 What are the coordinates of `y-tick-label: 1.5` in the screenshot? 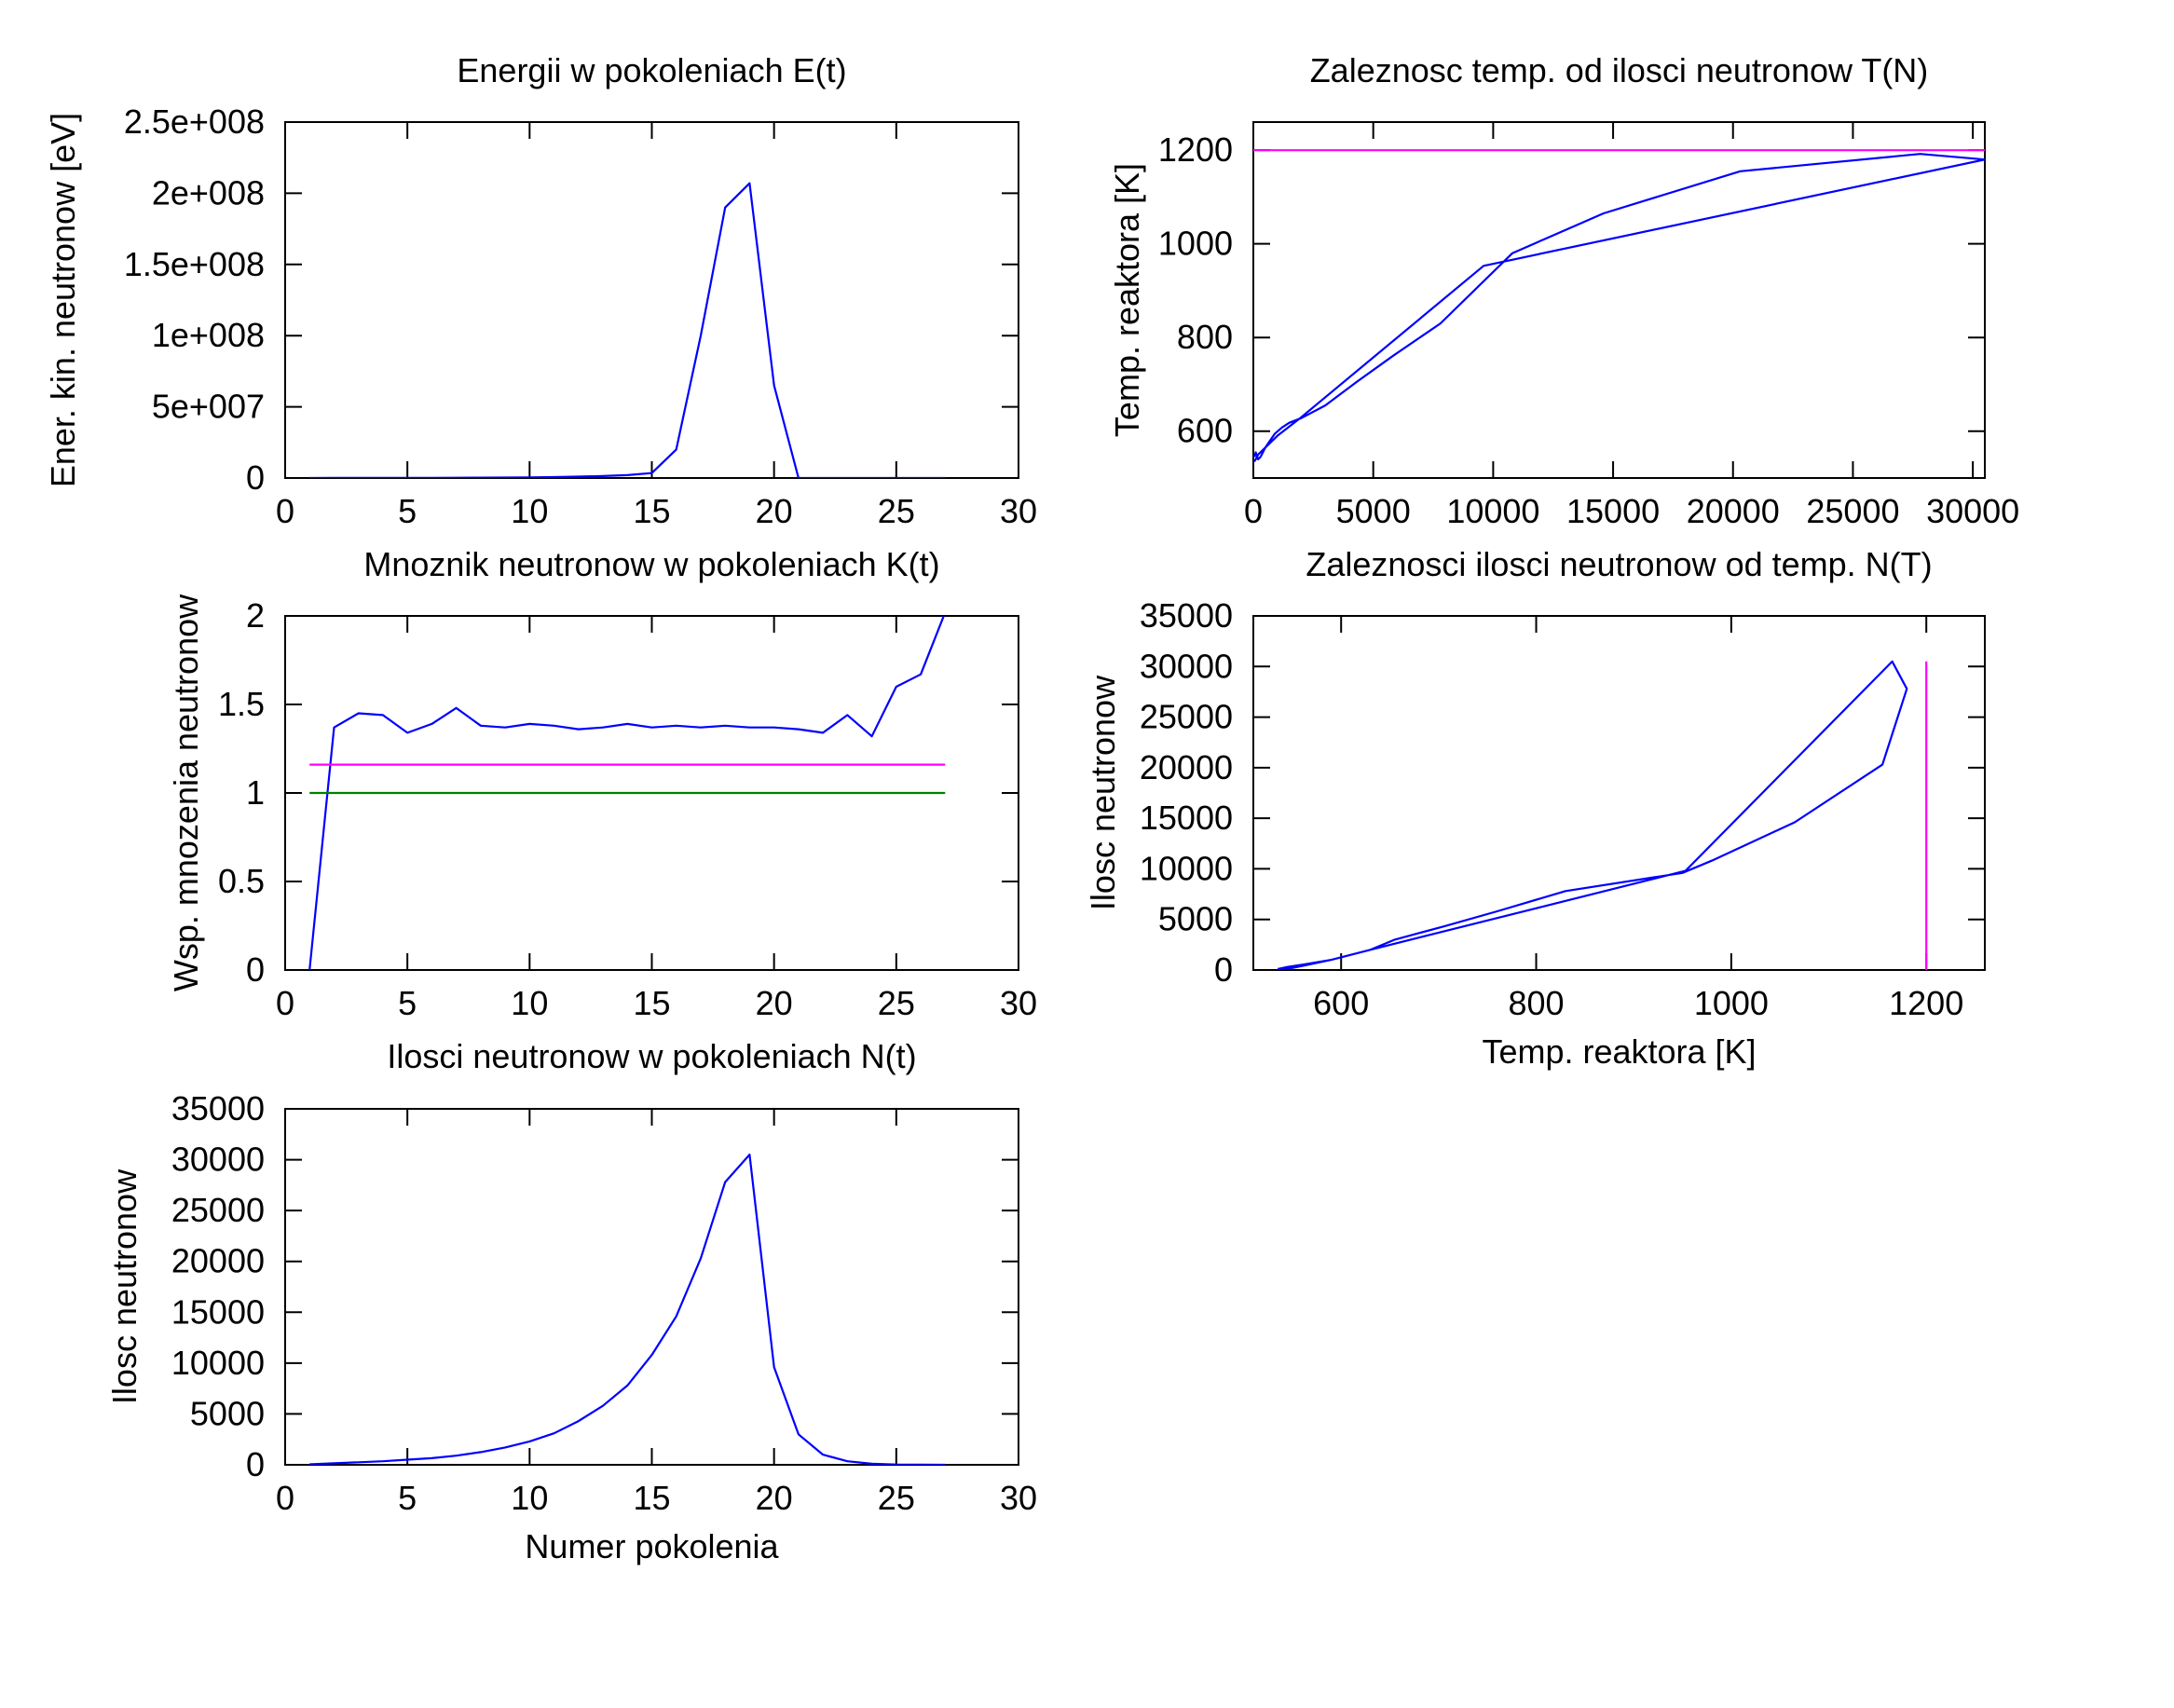 It's located at (241, 704).